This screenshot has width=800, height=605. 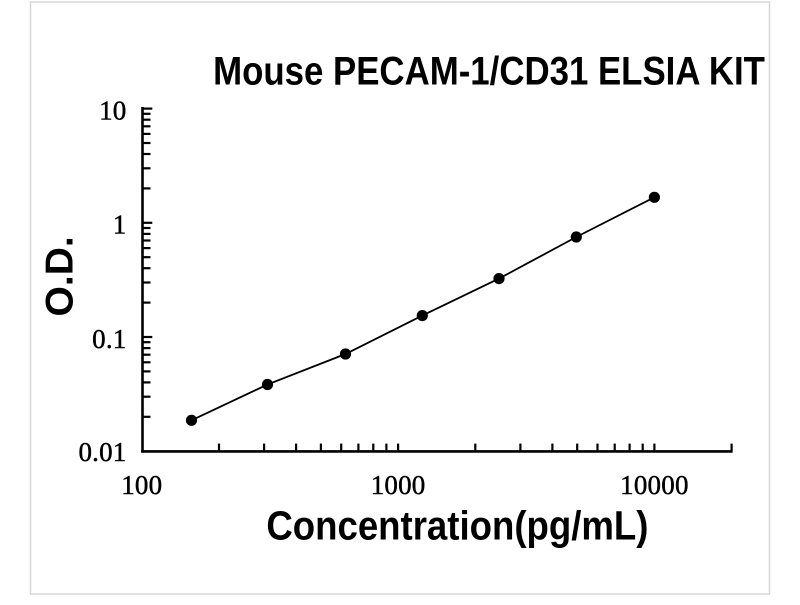 What do you see at coordinates (102, 452) in the screenshot?
I see `svg-text: 0.01` at bounding box center [102, 452].